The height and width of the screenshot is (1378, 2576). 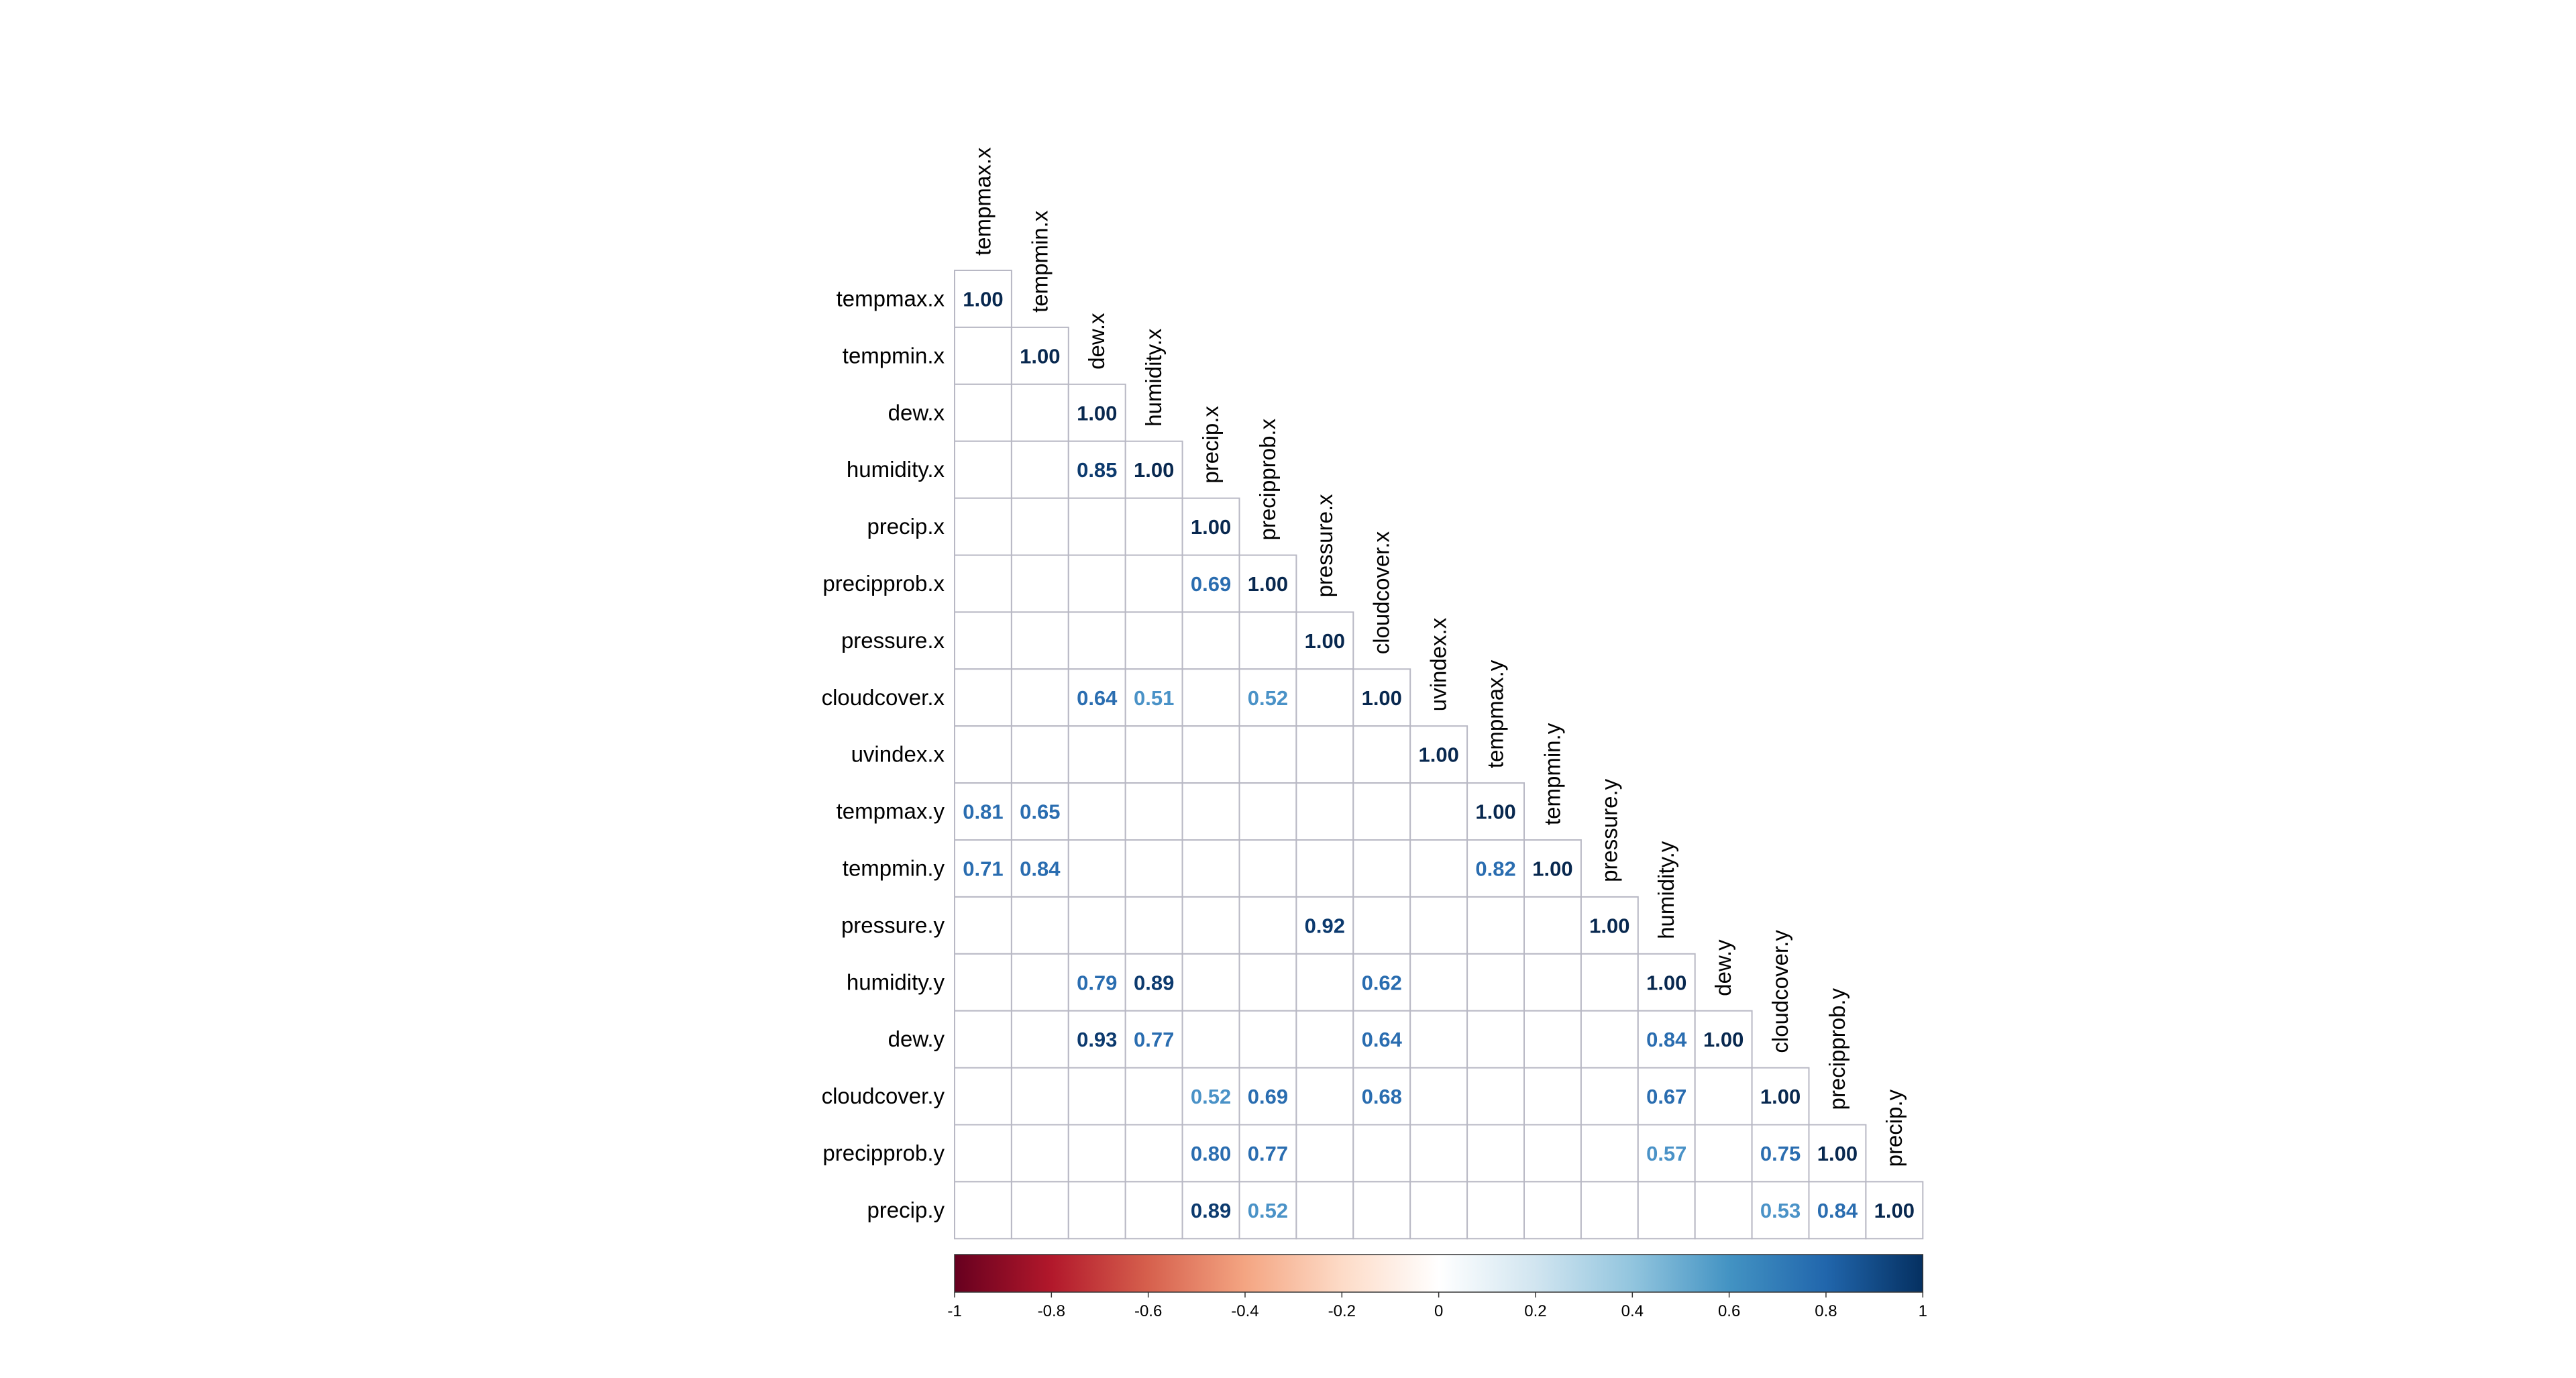 I want to click on cell-value-tempmin-y-tempmin-y: 1.00, so click(x=1552, y=868).